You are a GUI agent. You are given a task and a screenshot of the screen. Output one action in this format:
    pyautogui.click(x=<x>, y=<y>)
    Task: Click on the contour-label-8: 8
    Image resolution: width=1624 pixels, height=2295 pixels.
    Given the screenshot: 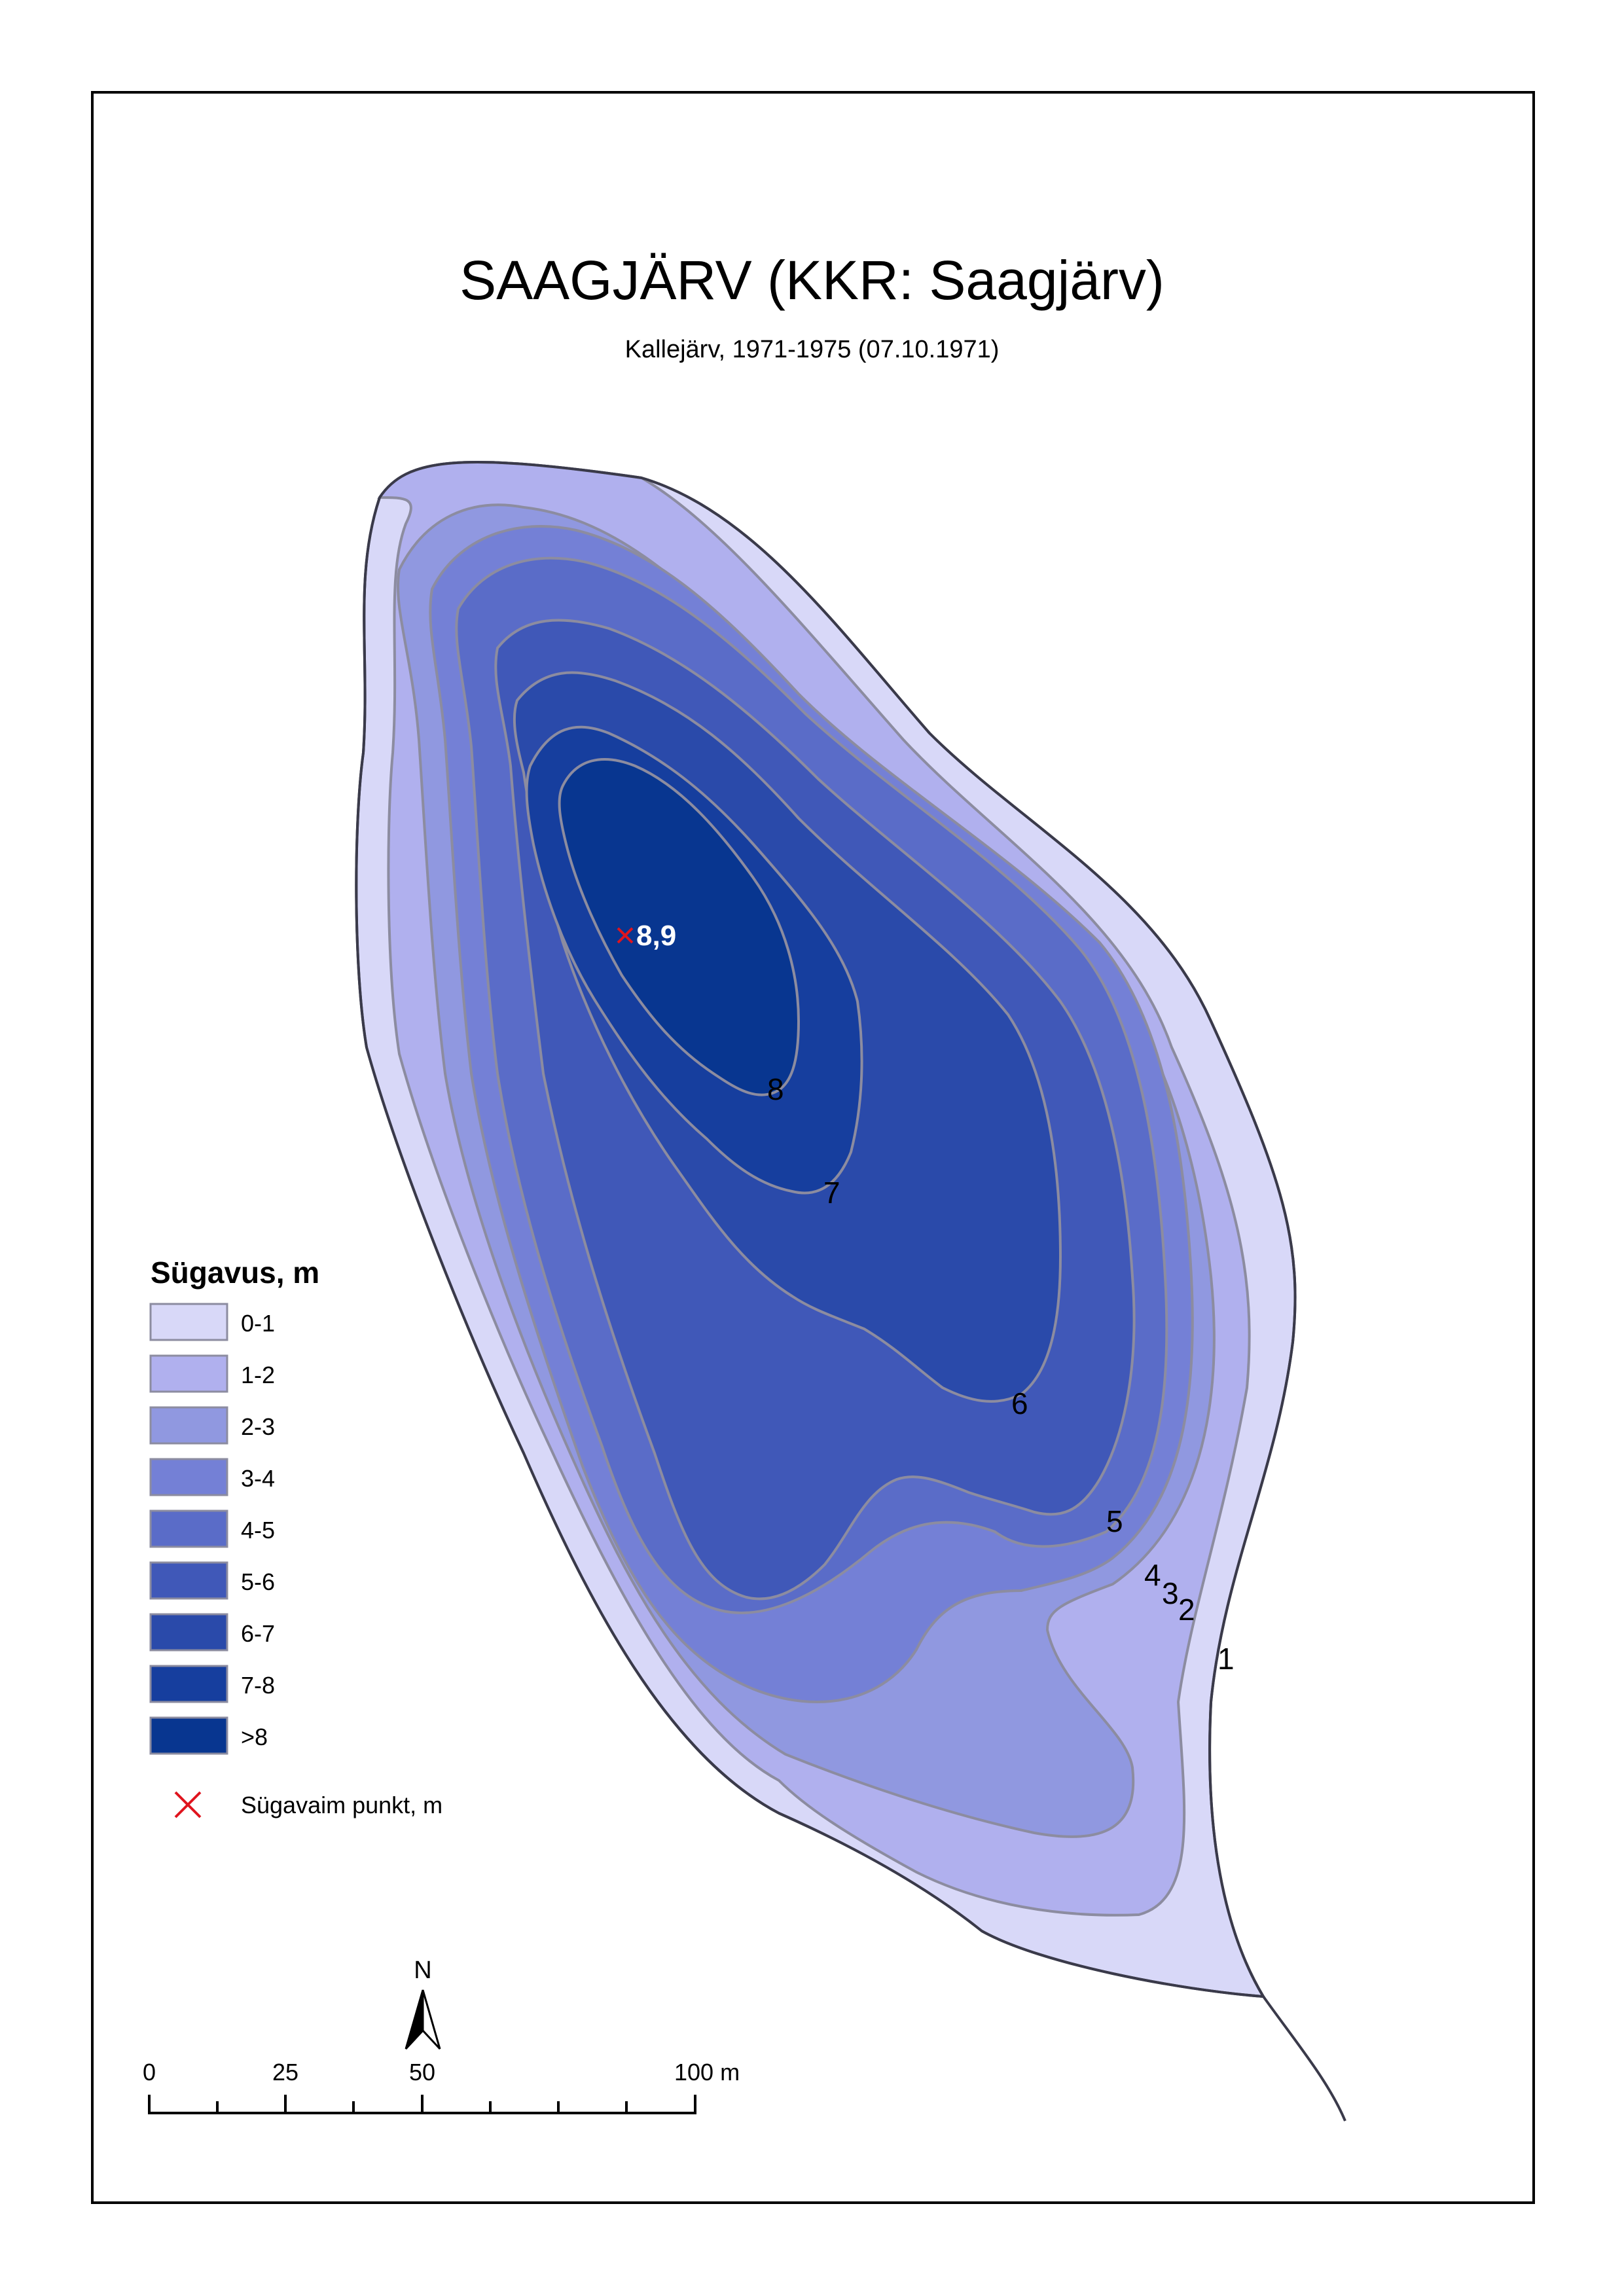 What is the action you would take?
    pyautogui.click(x=776, y=1089)
    